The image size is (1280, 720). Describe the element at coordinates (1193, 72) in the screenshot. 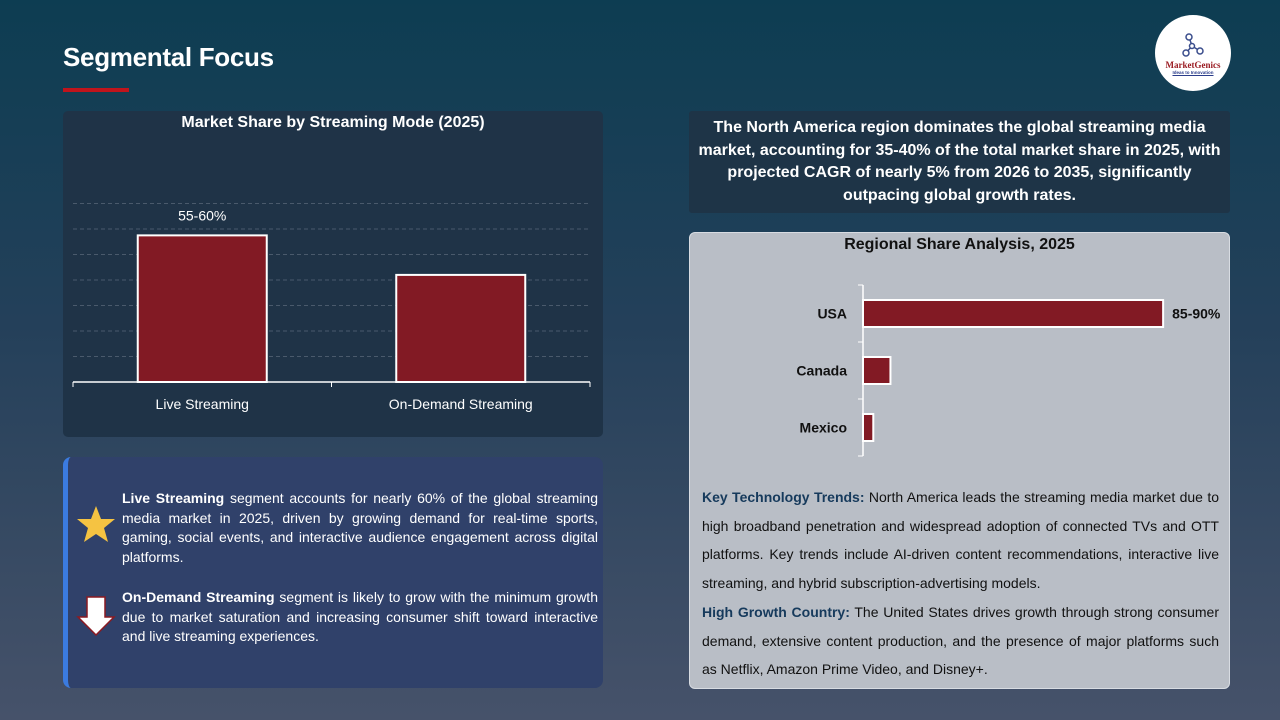

I see `logo-tagline: Ideas to Innovation` at that location.